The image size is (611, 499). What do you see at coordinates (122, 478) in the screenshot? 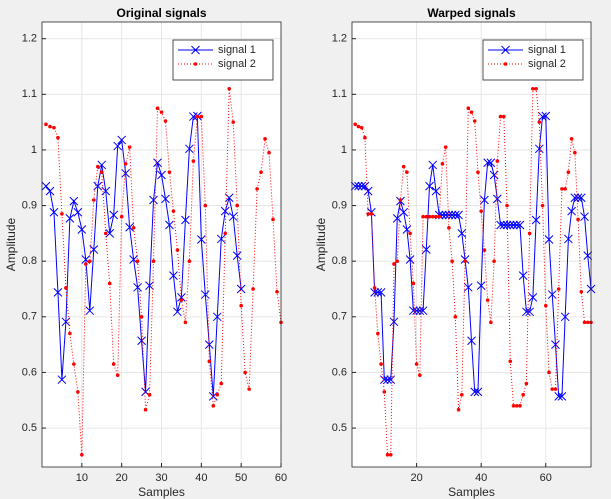
I see `x-tick-label: 20` at bounding box center [122, 478].